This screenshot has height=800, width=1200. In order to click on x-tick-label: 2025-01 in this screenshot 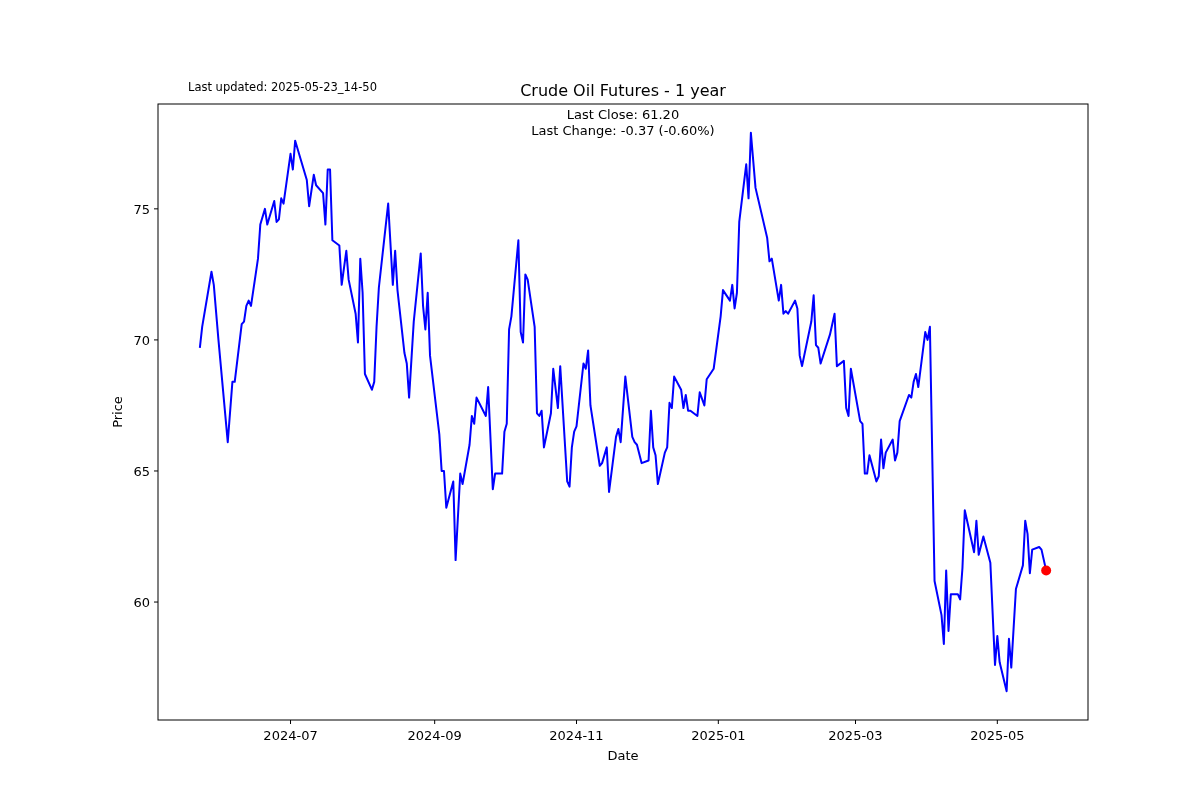, I will do `click(718, 735)`.